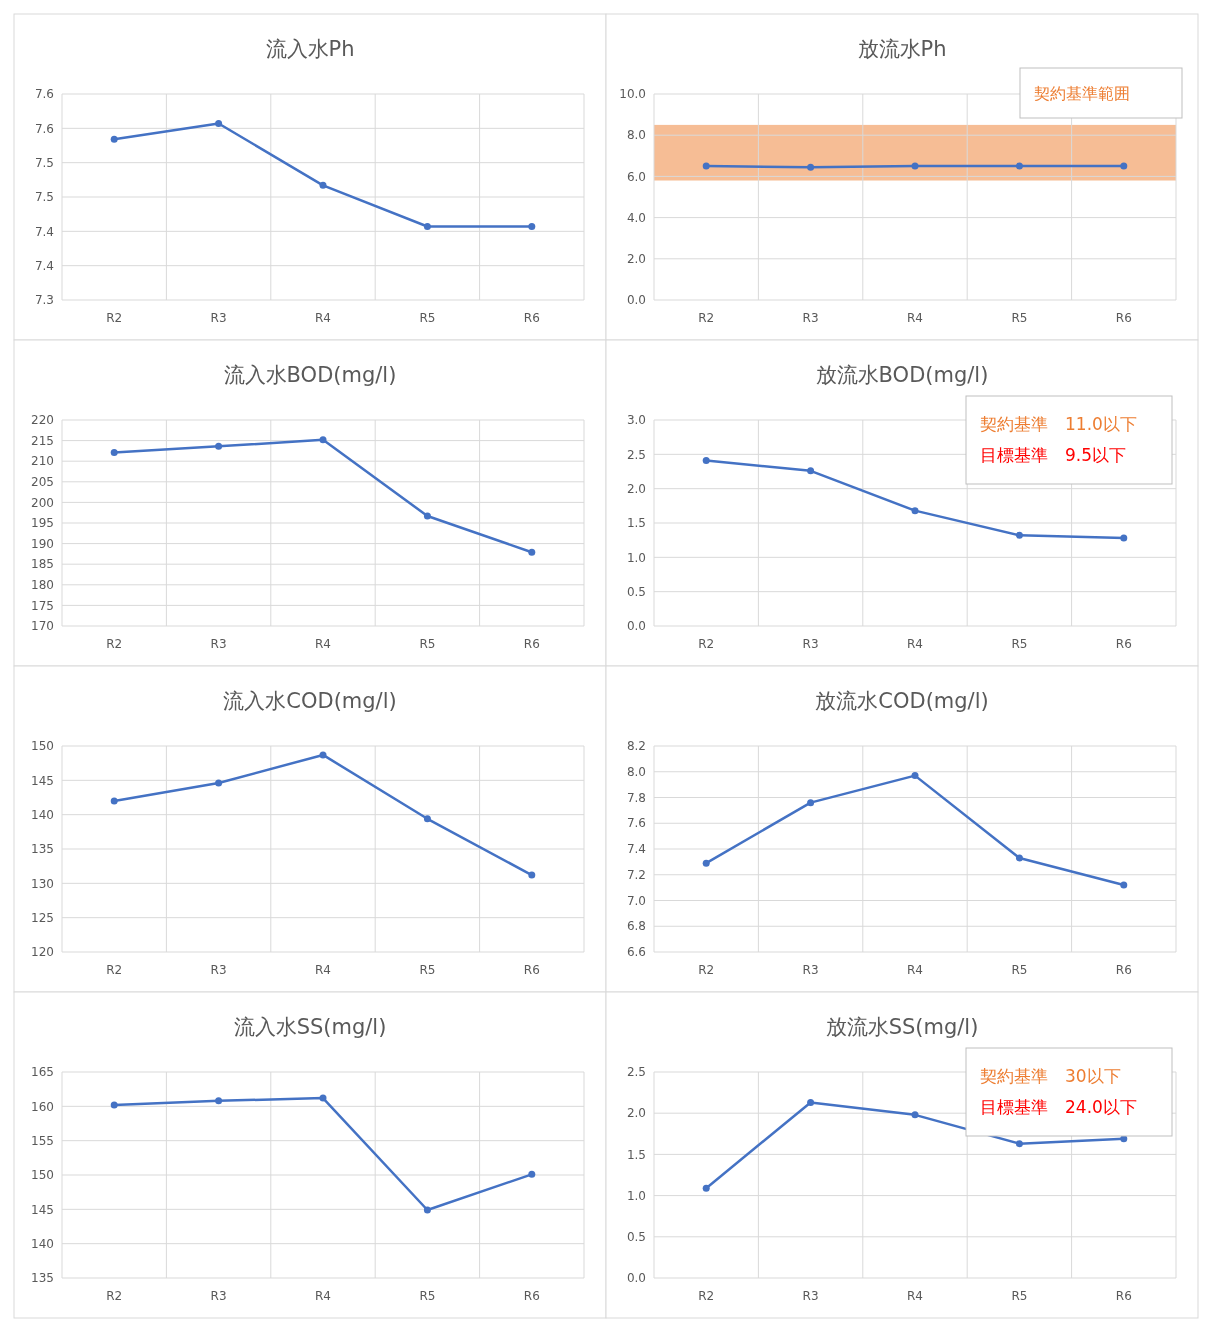 The width and height of the screenshot is (1205, 1323). Describe the element at coordinates (42, 482) in the screenshot. I see `y-tick-label: 205` at that location.